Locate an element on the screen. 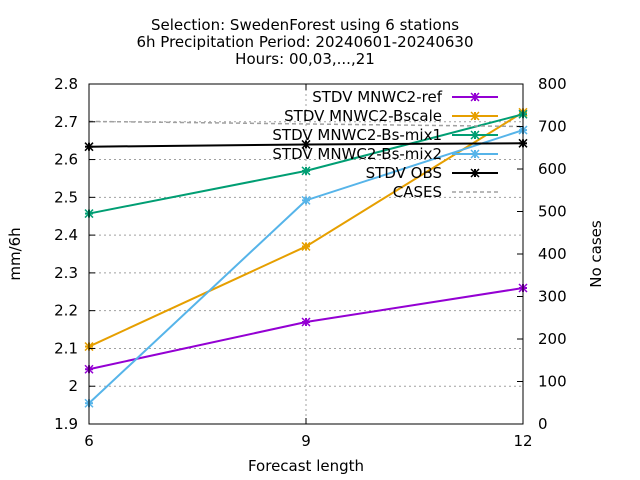  x-tick-label: 6 is located at coordinates (89, 441).